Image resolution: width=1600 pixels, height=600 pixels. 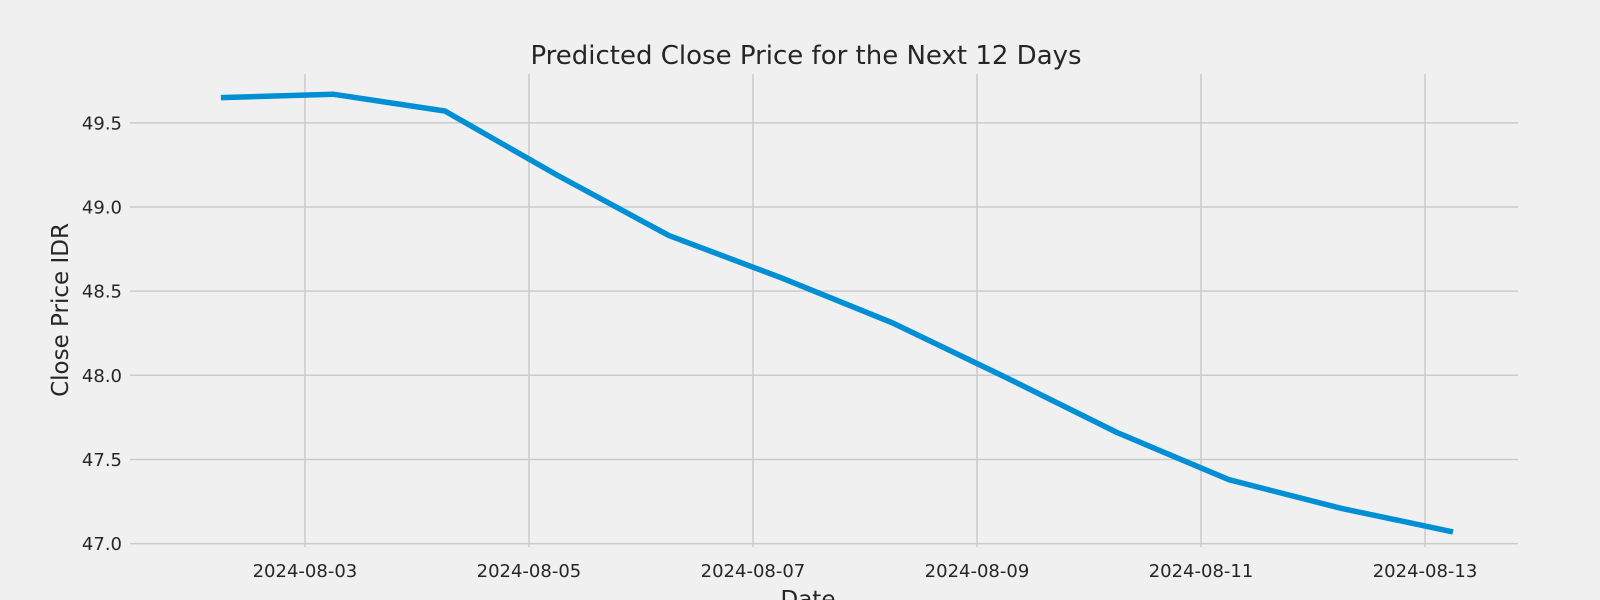 I want to click on y-tick-label: 47.0, so click(x=102, y=544).